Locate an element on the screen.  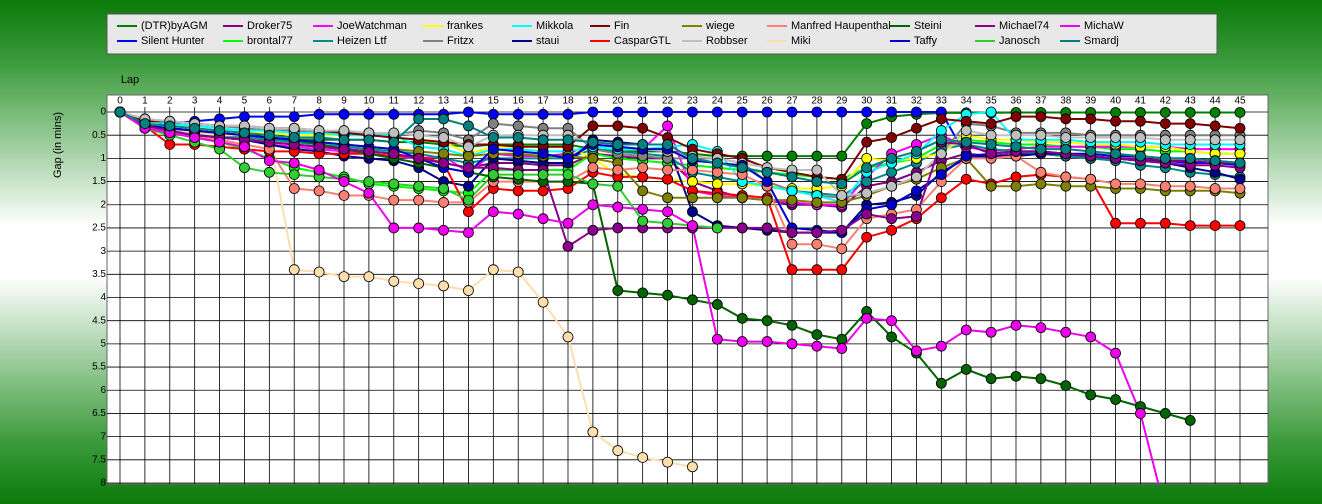
x-tick-label: 38 is located at coordinates (1066, 101).